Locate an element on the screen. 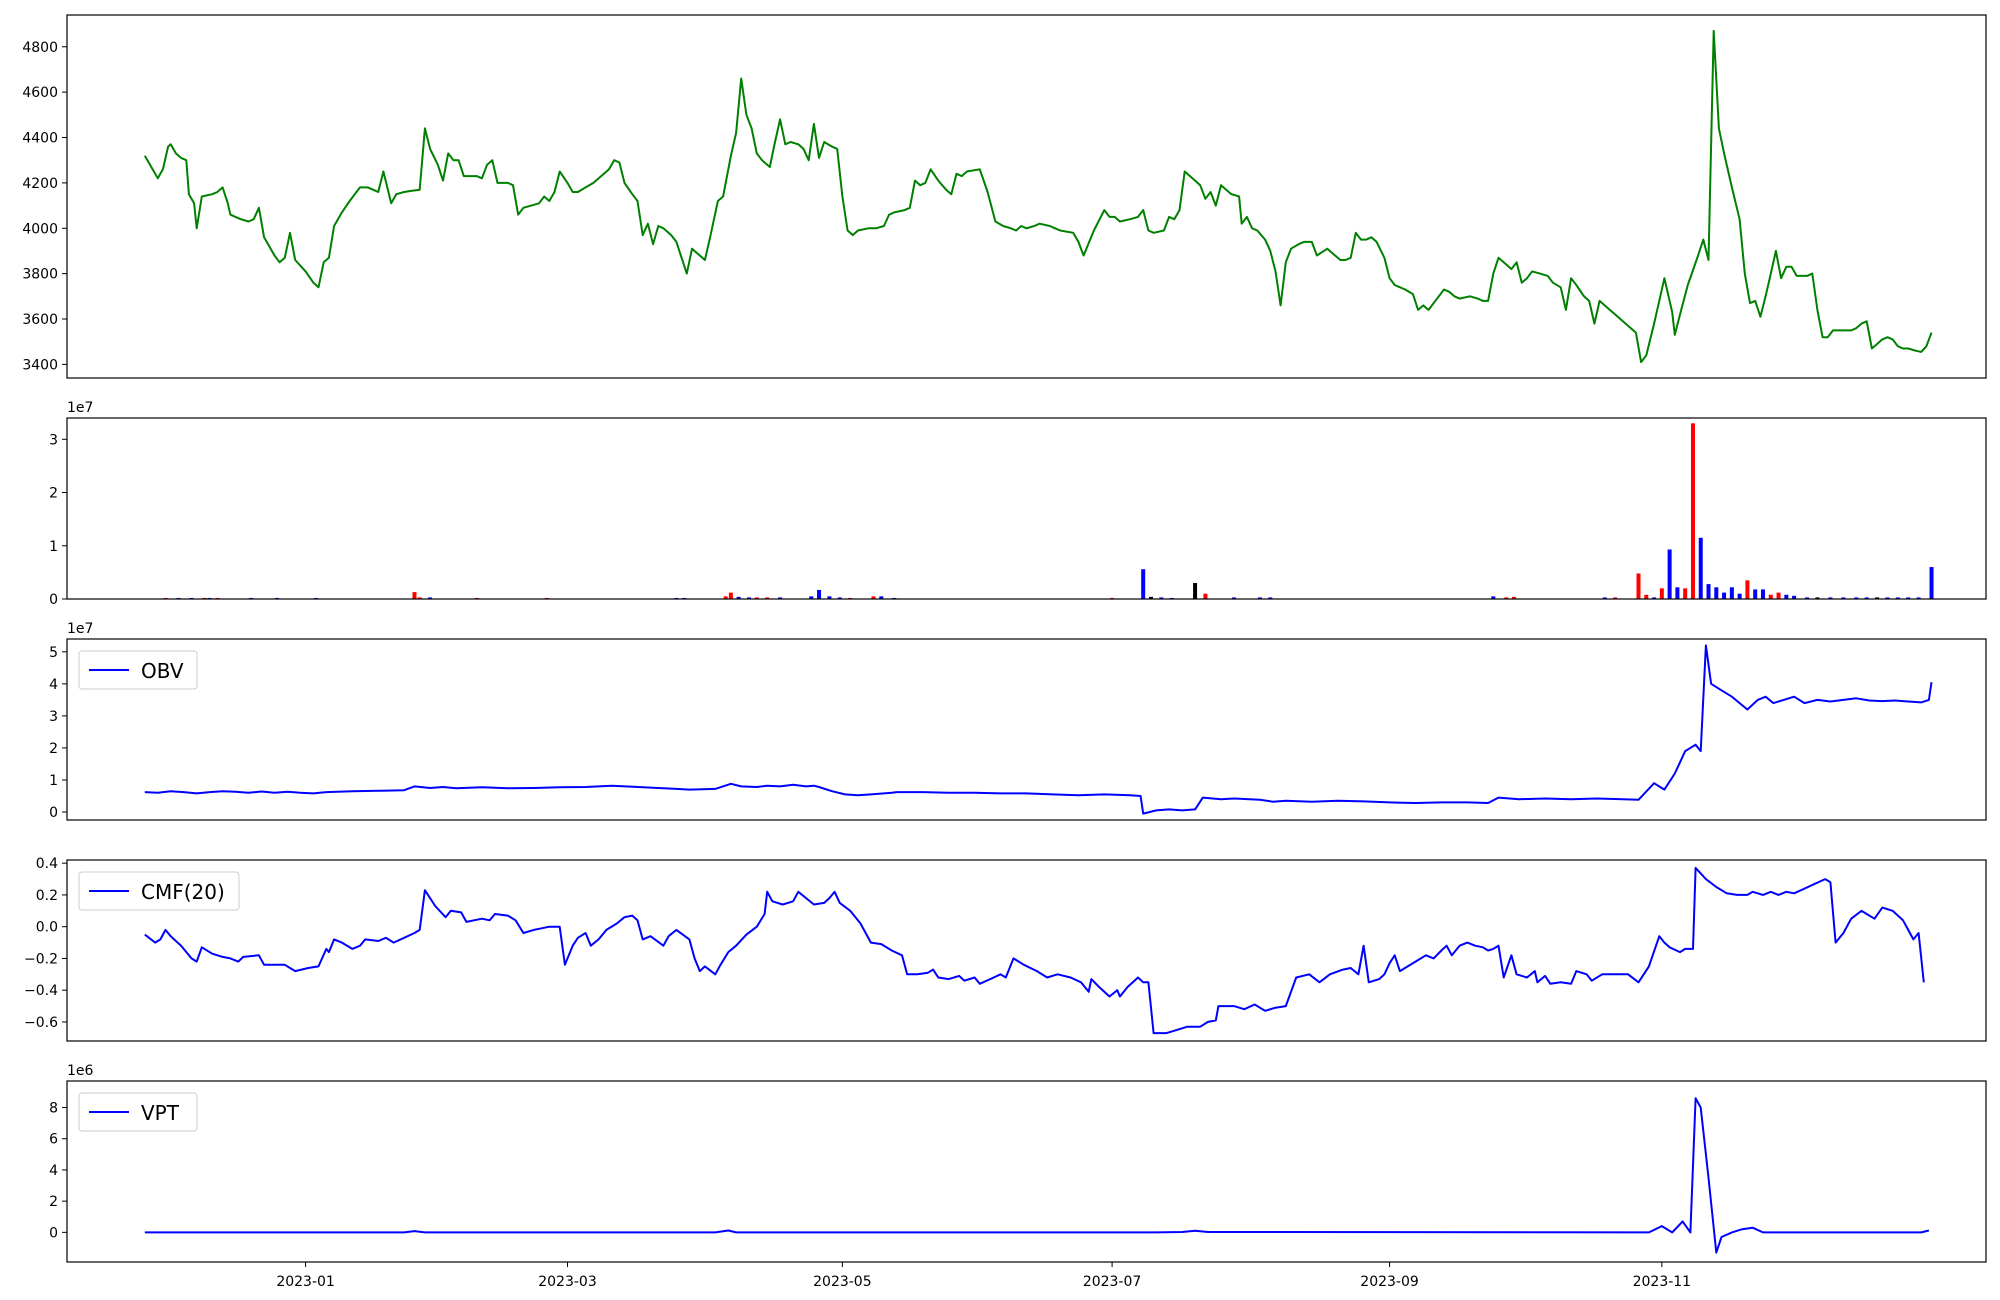  y-tick-label: 3600 is located at coordinates (40, 320).